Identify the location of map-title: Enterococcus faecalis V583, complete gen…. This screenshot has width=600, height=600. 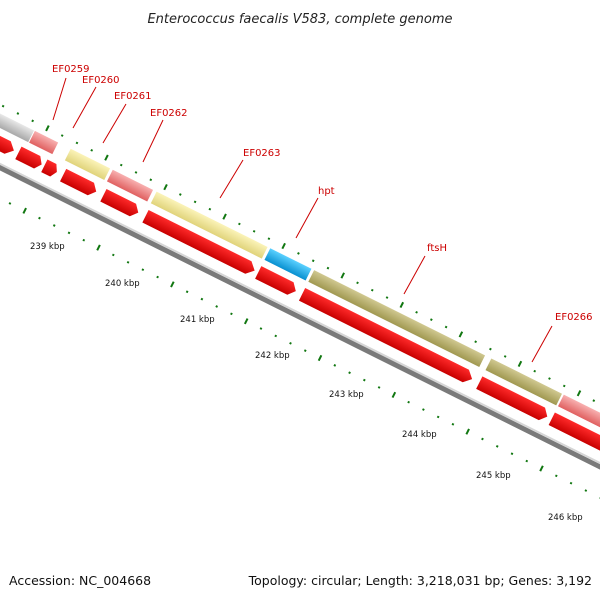
(299, 19).